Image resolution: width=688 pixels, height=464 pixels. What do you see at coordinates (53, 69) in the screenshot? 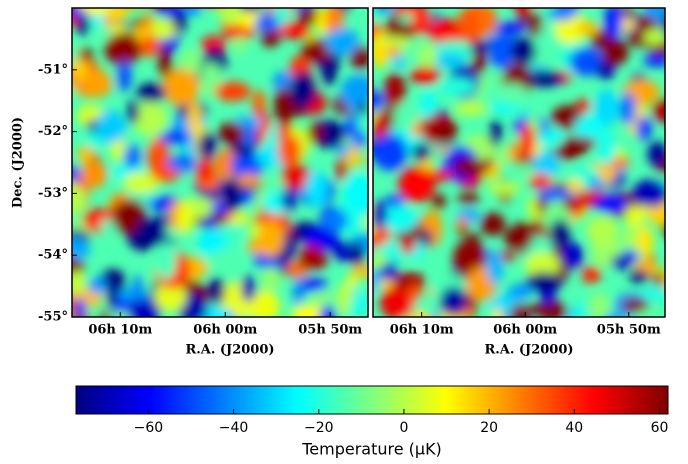
I see `y-tick-label: -51°` at bounding box center [53, 69].